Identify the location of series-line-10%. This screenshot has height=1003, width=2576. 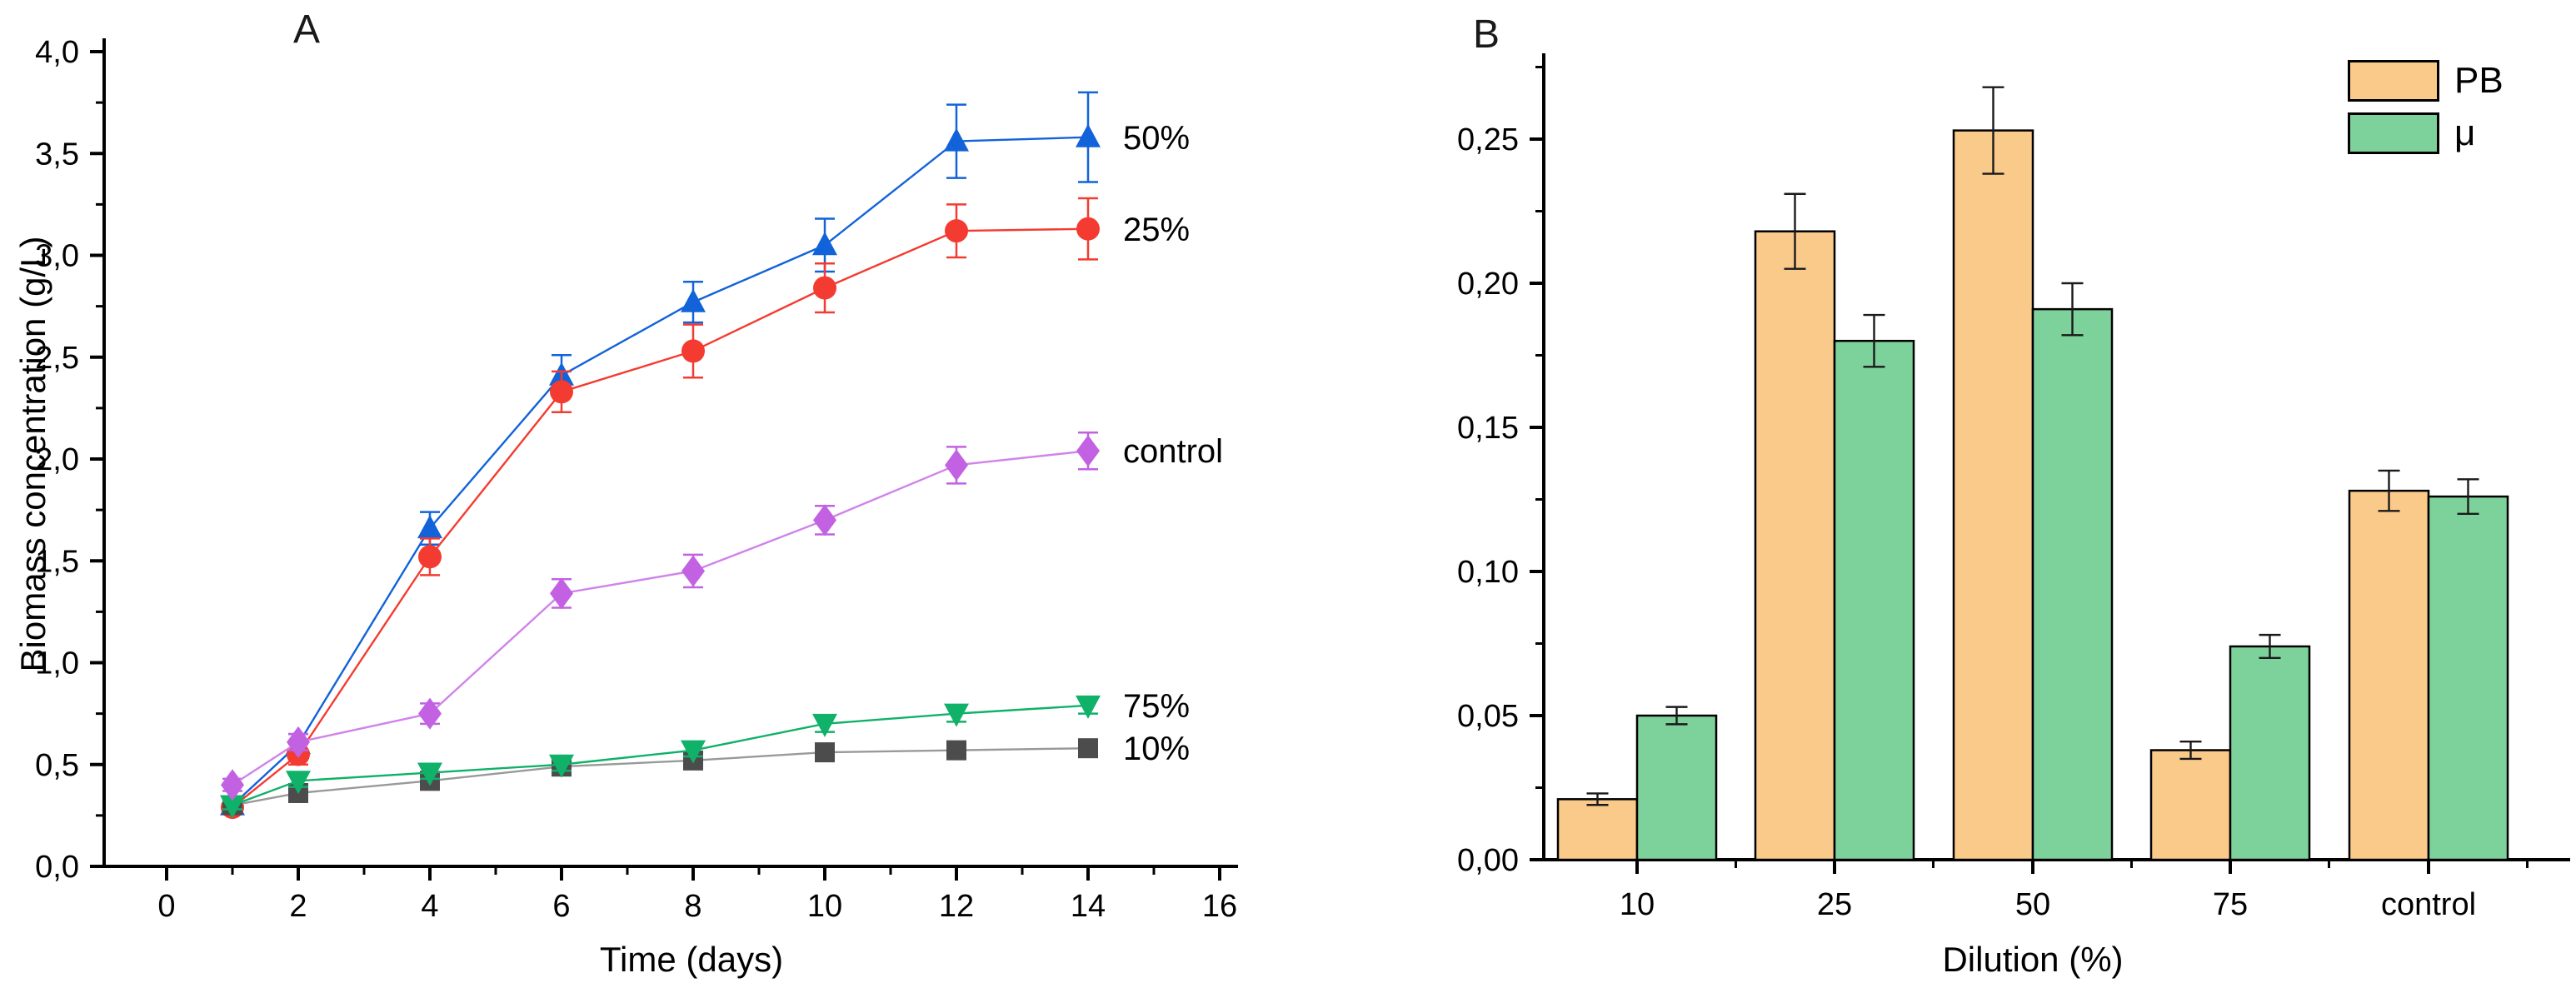
(660, 776).